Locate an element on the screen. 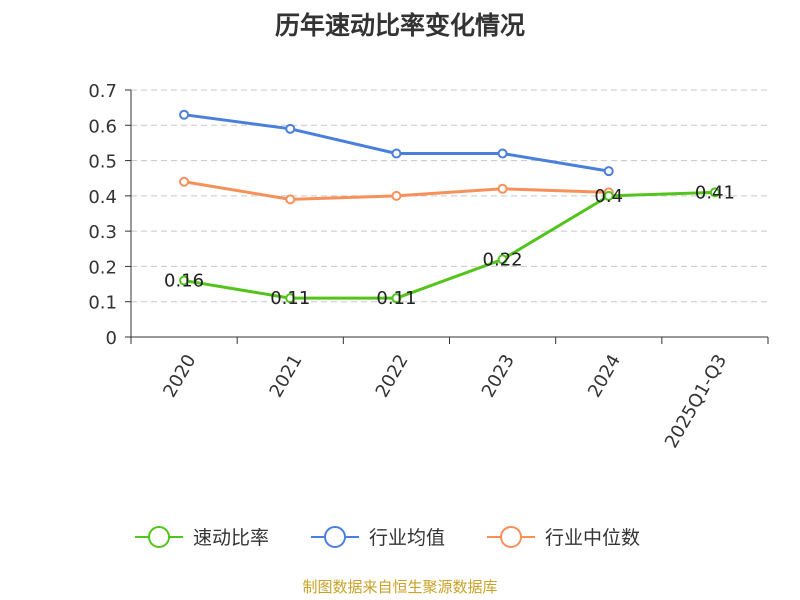 This screenshot has height=600, width=800. legend-label: 行业均值 is located at coordinates (407, 538).